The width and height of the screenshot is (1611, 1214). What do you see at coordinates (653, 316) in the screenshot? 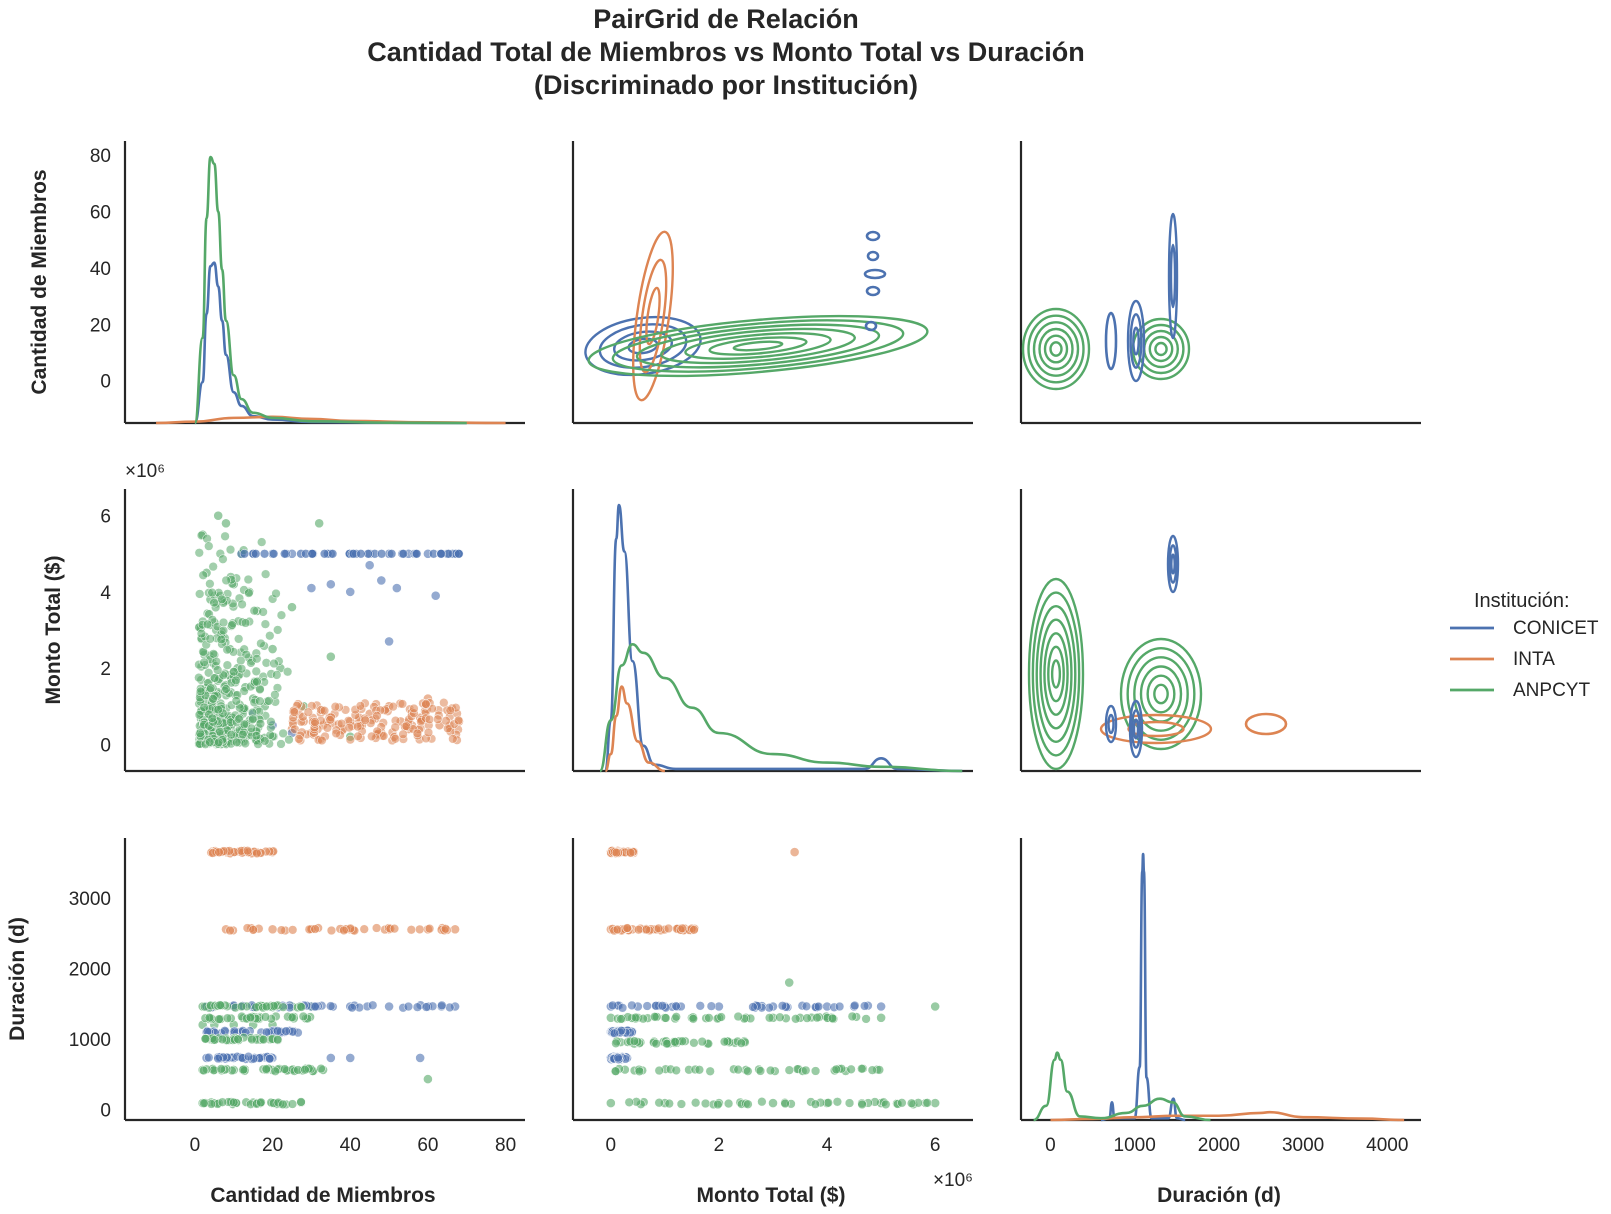
I see `kde-contour-inta` at bounding box center [653, 316].